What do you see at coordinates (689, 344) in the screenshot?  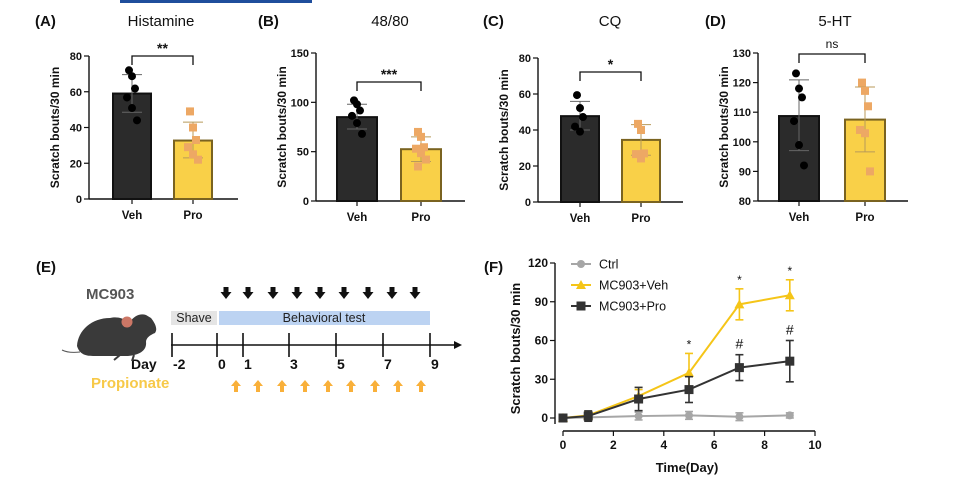 I see `significance-star: *` at bounding box center [689, 344].